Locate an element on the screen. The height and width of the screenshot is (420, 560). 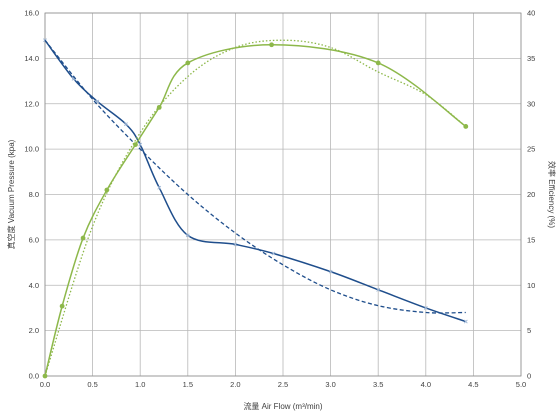
y-left-tick-label: 12.0 is located at coordinates (31, 103).